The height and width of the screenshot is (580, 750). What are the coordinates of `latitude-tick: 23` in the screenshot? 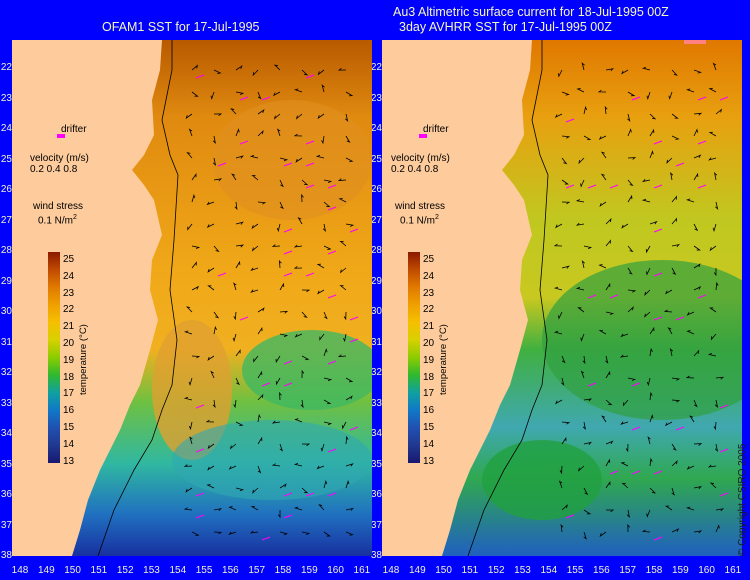 It's located at (376, 98).